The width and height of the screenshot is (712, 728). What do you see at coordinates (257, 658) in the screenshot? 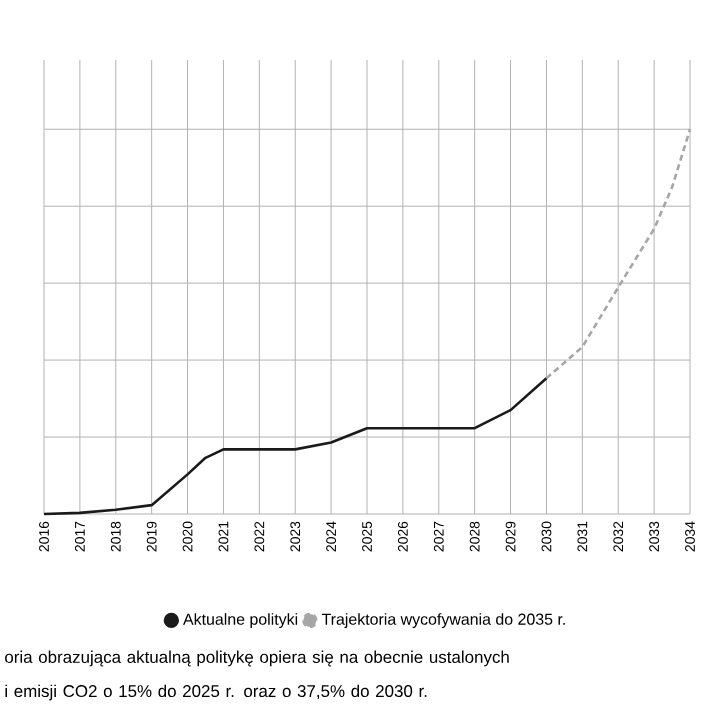
I see `text: oria obrazująca aktualną politykę opiera się na obecnie ustalonych` at bounding box center [257, 658].